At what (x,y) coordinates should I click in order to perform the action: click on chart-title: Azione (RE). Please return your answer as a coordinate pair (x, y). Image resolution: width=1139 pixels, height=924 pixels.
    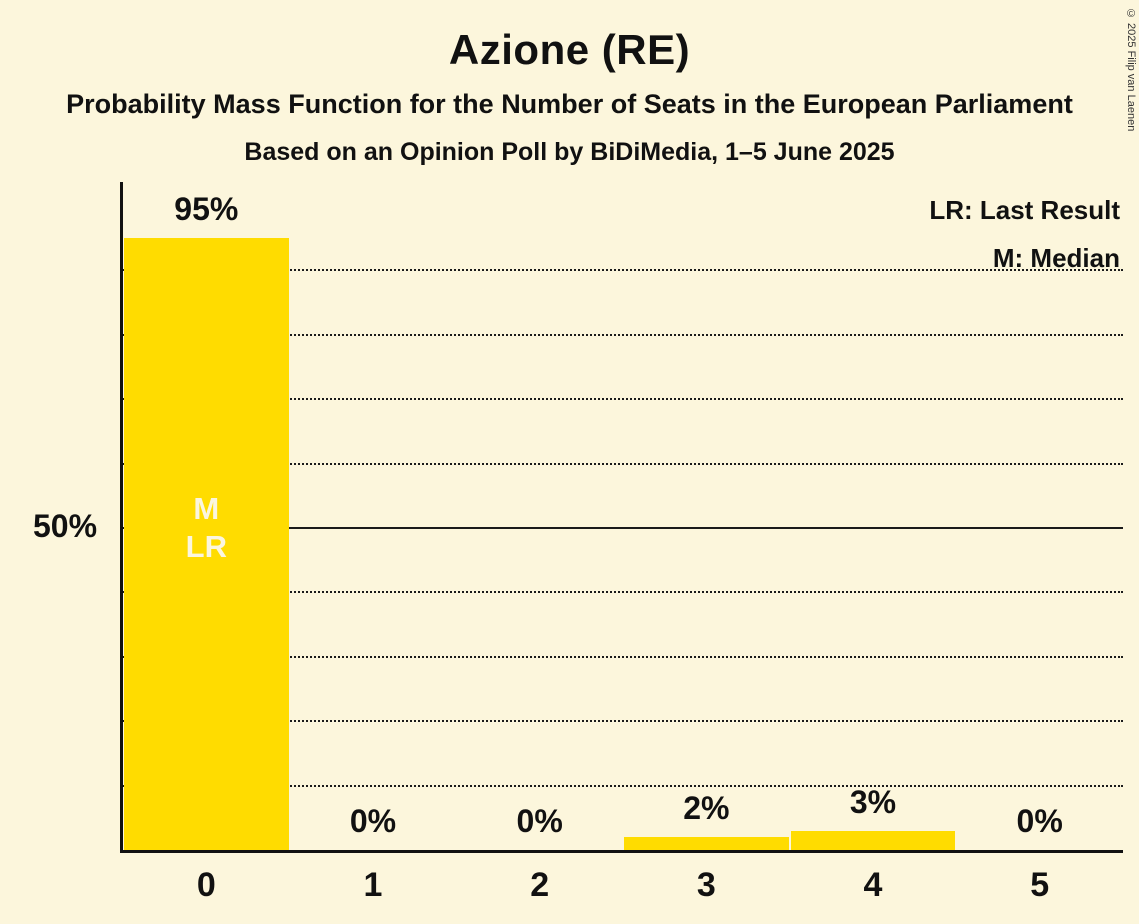
    Looking at the image, I should click on (569, 49).